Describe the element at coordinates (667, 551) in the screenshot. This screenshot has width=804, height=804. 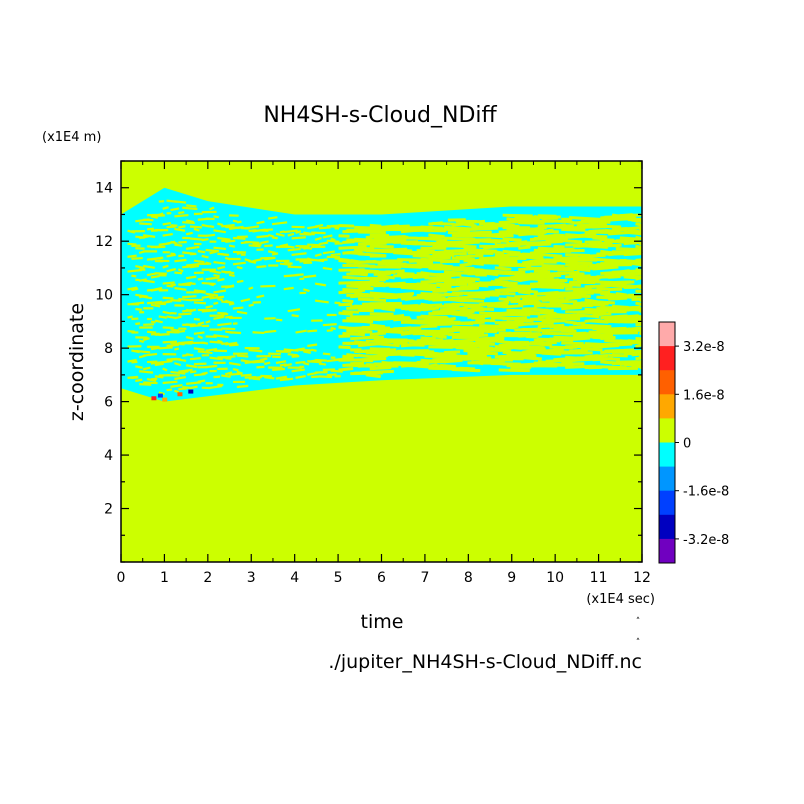
I see `colorbar-swatch` at that location.